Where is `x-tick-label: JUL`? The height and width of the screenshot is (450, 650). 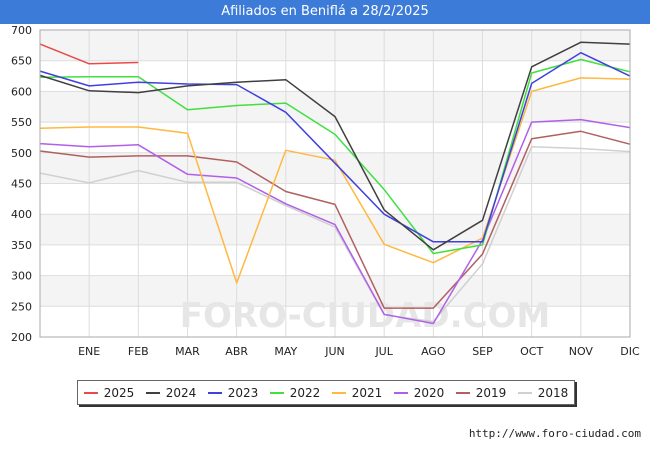 x-tick-label: JUL is located at coordinates (383, 351).